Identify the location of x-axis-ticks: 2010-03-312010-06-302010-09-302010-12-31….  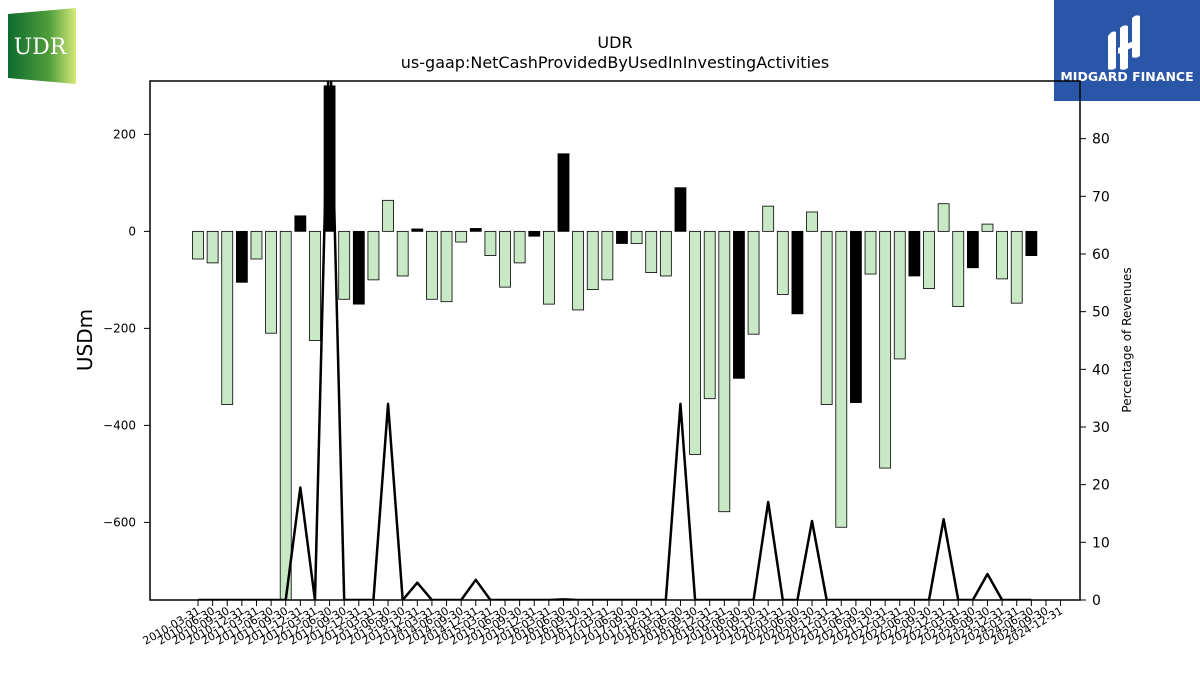
(603, 624).